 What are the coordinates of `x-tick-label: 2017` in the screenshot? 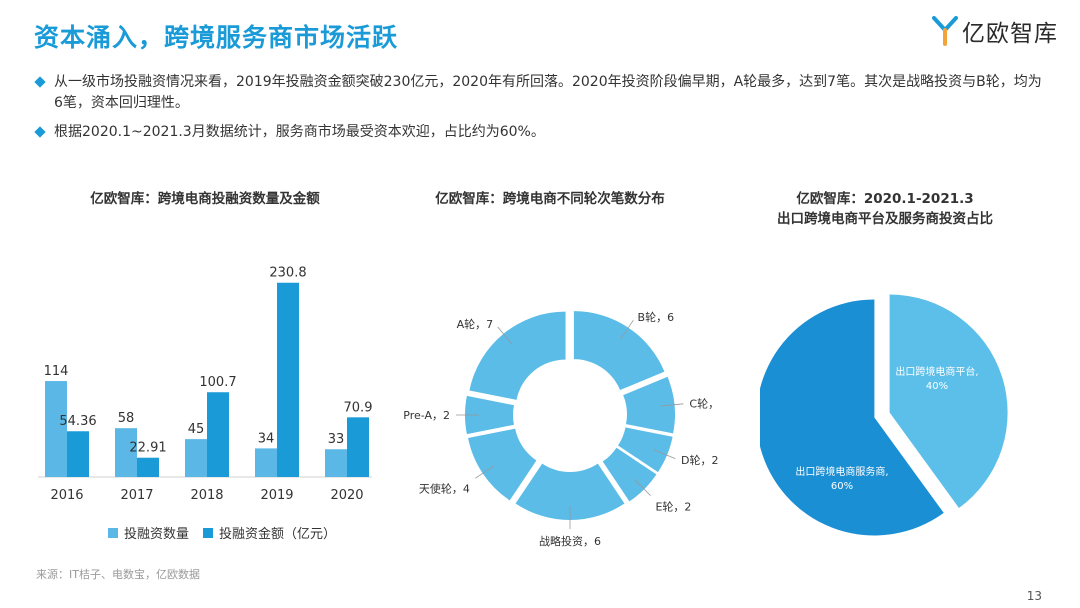 It's located at (136, 495).